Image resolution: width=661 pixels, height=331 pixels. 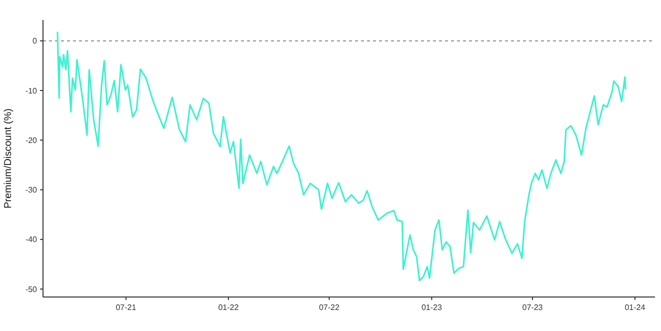 I want to click on x-tick-label: 01-22, so click(x=229, y=307).